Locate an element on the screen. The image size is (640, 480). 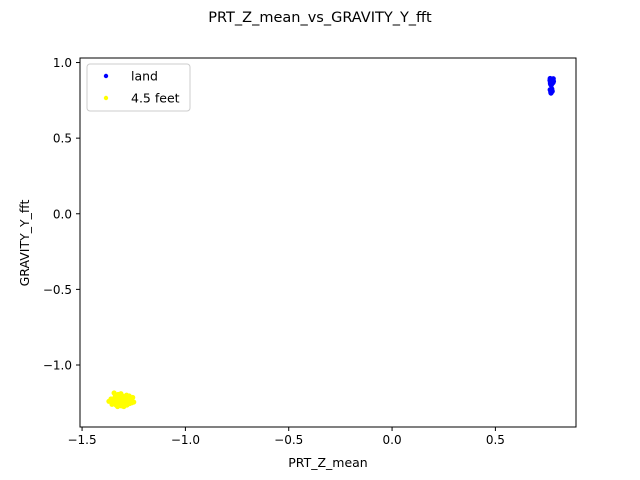
x-tick-label: 0.5 is located at coordinates (495, 440).